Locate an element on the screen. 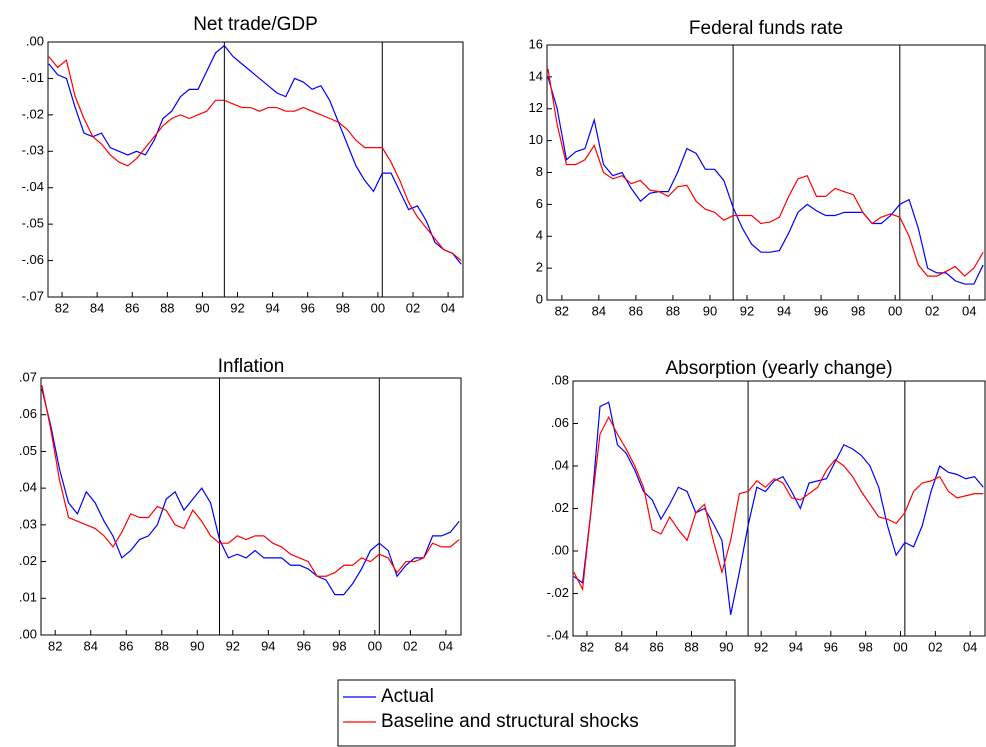  y-tick-label: .07 is located at coordinates (28, 376).